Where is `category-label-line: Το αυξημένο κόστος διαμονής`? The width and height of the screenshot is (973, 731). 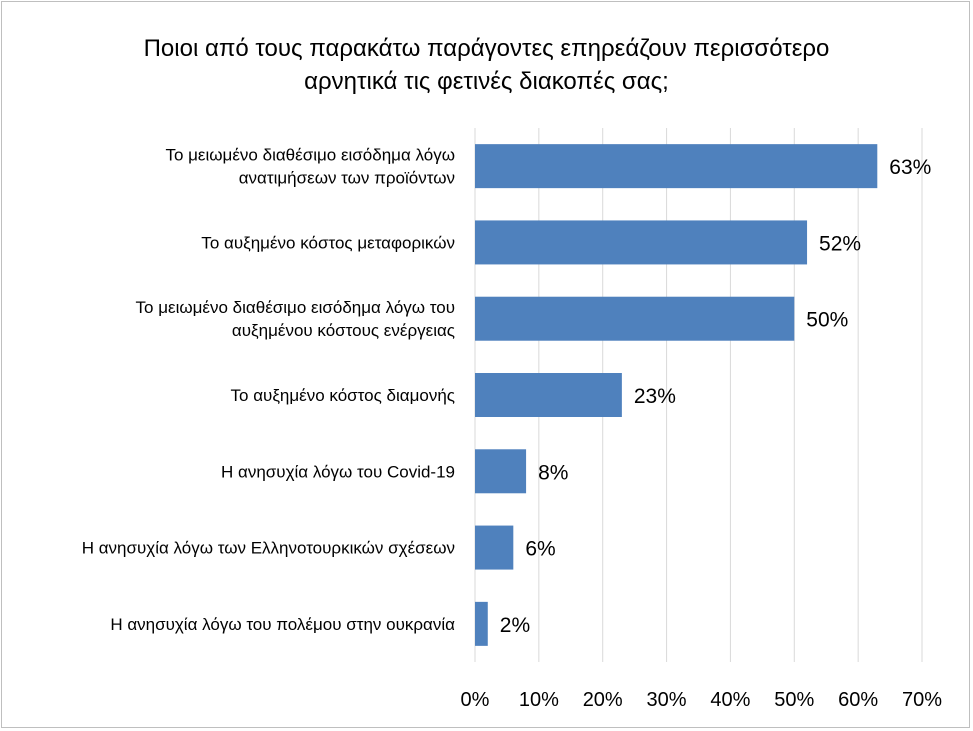 category-label-line: Το αυξημένο κόστος διαμονής is located at coordinates (343, 395).